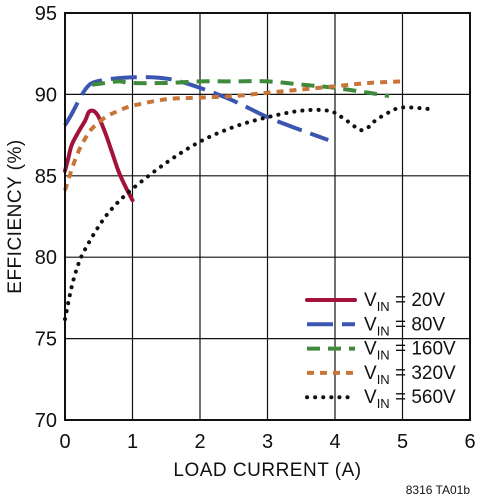 This screenshot has width=479, height=500. I want to click on legend-value: = 560V, so click(423, 397).